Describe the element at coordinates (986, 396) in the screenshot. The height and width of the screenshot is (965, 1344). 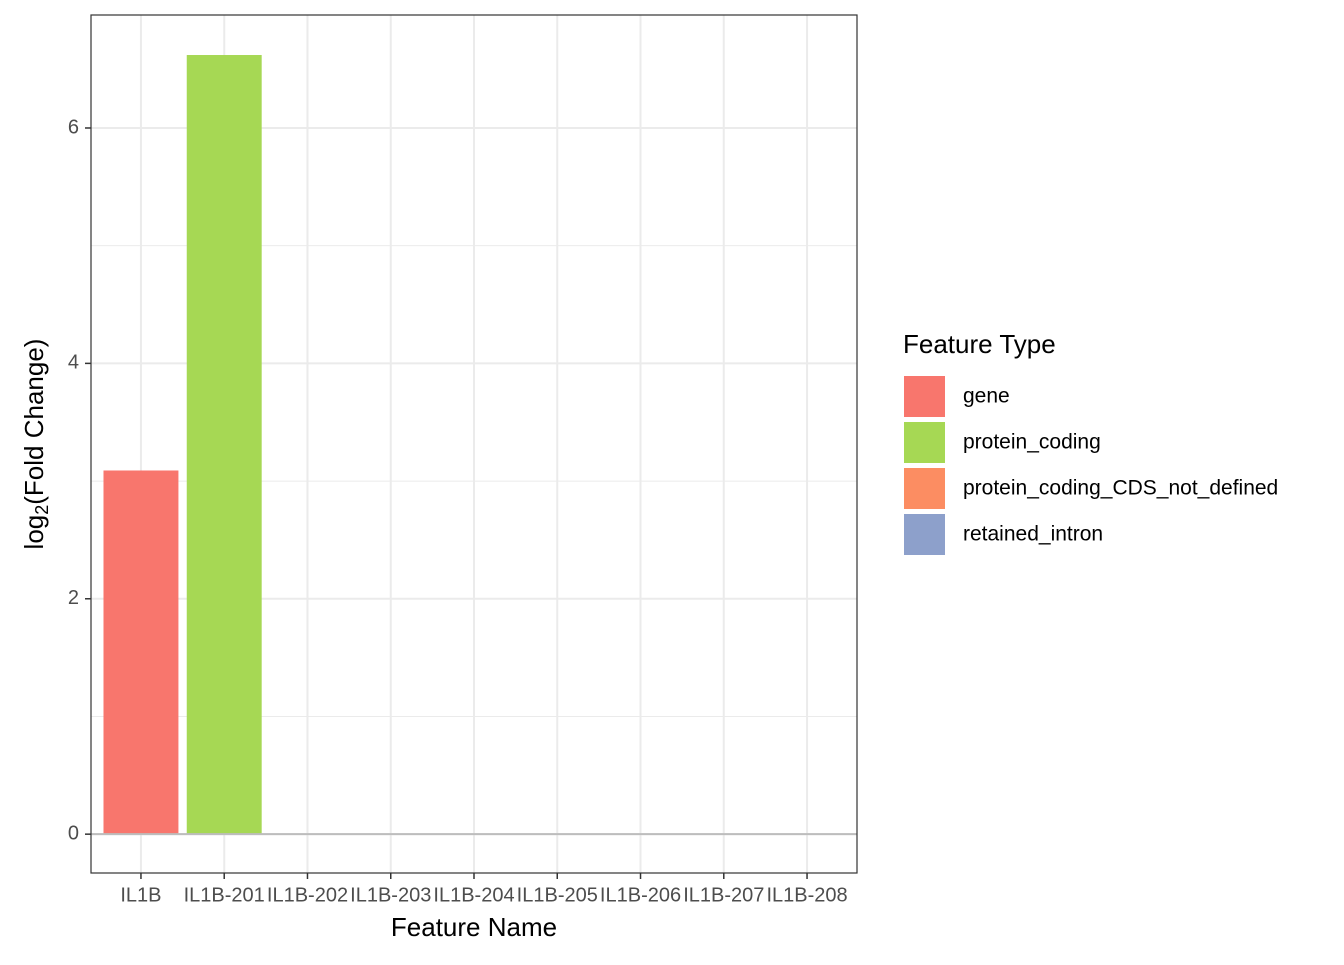
I see `legend-label: gene` at that location.